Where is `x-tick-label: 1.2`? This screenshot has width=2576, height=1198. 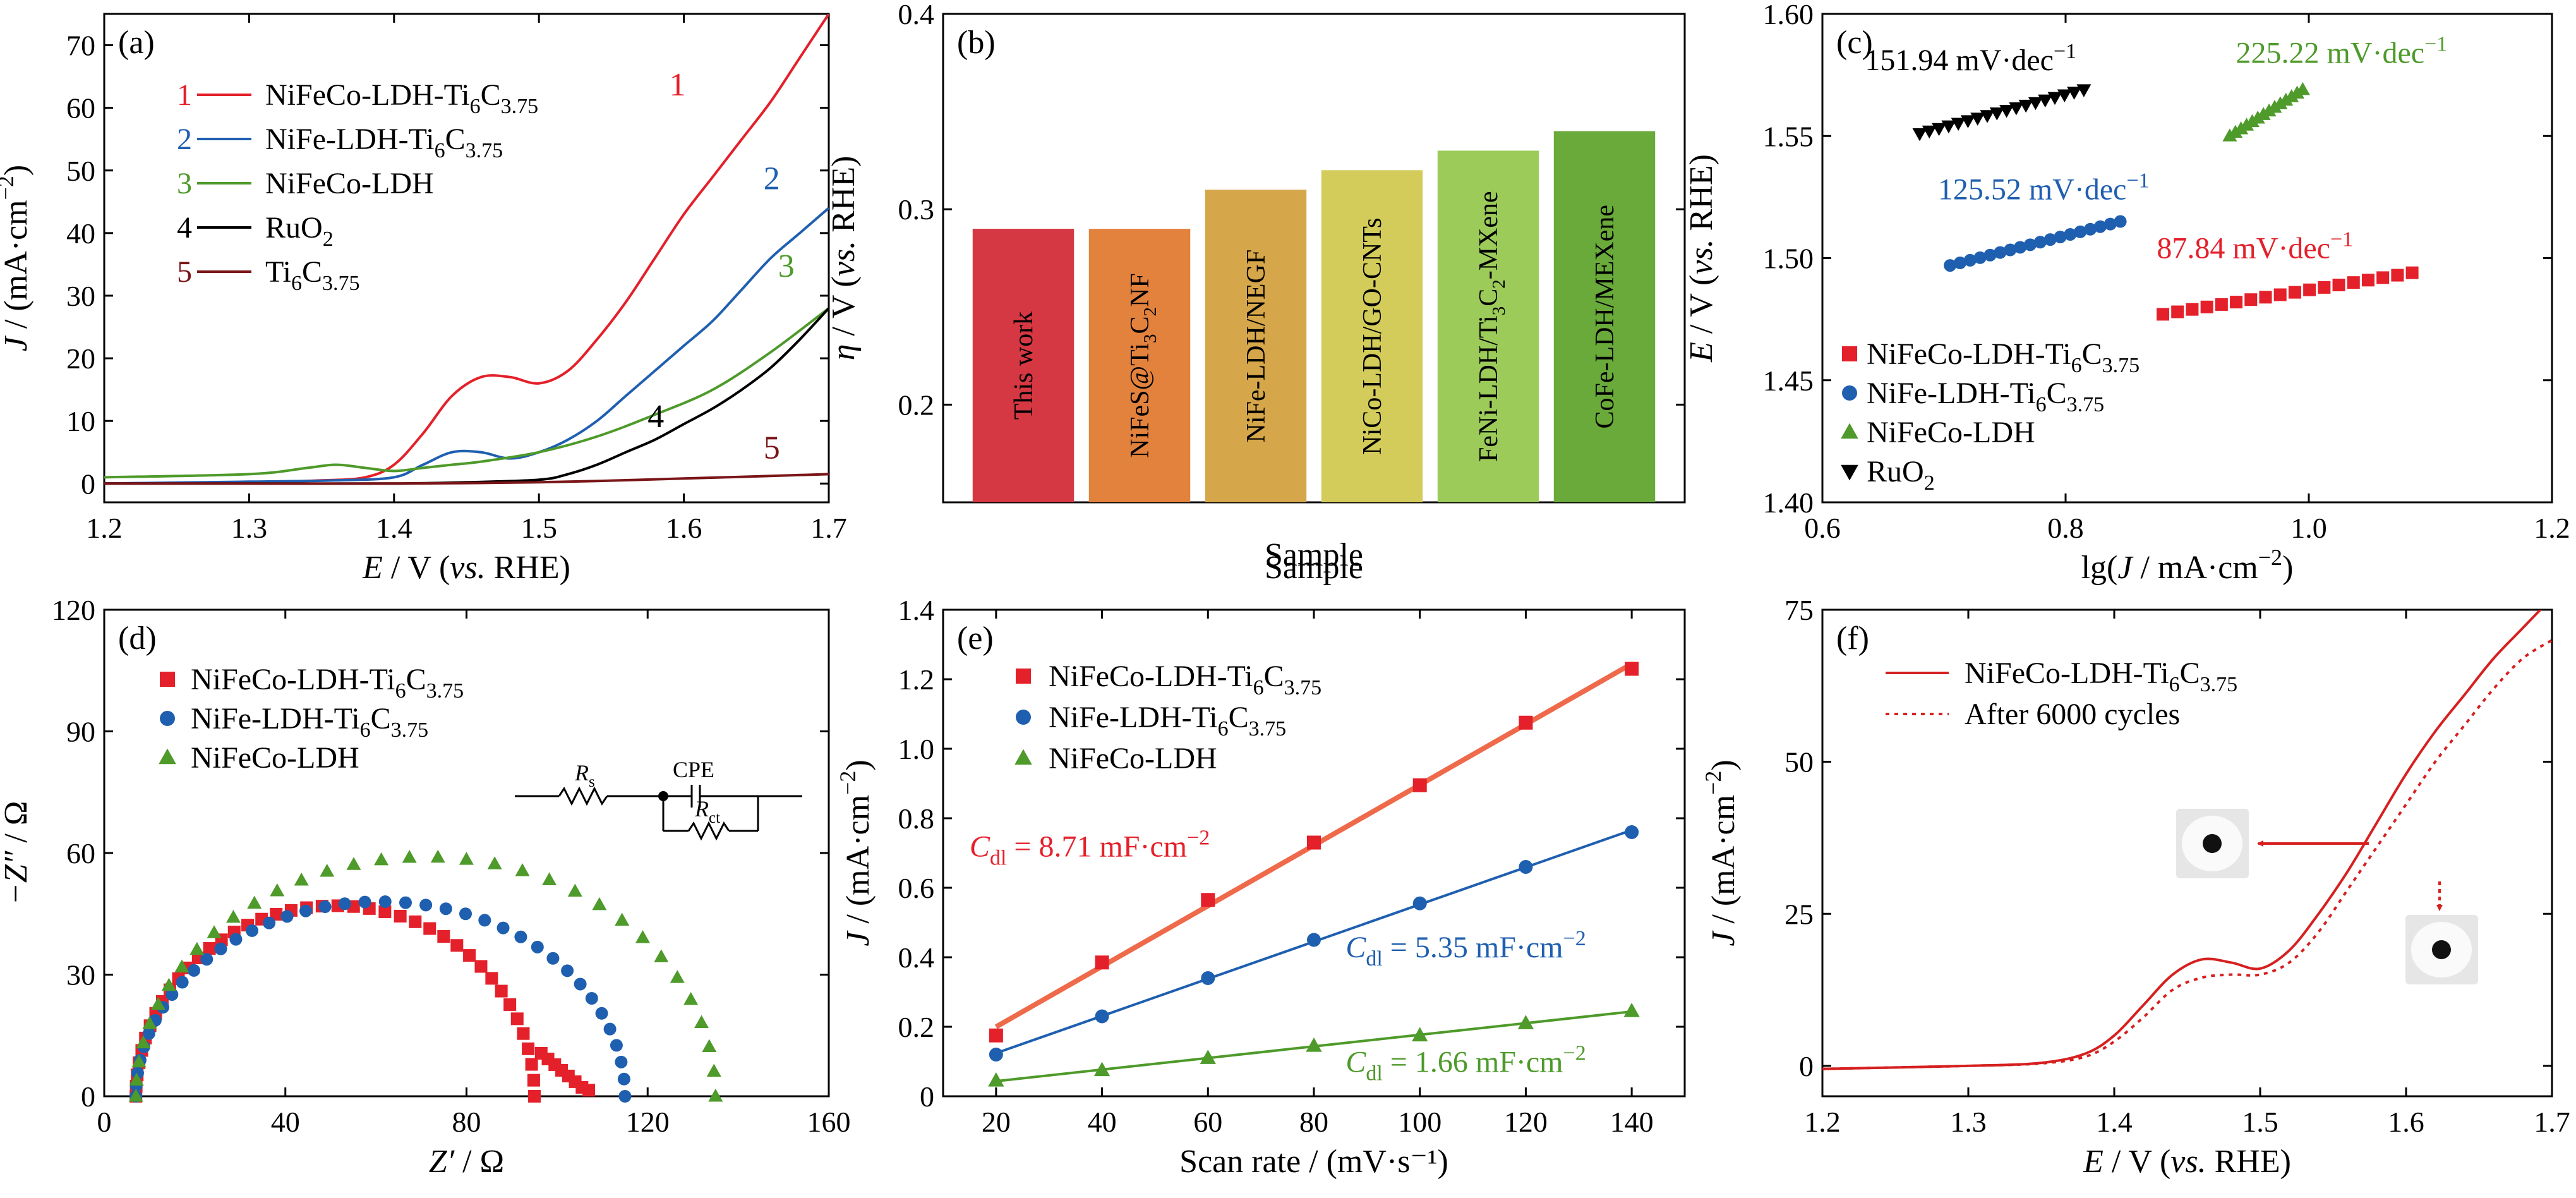
x-tick-label: 1.2 is located at coordinates (1822, 1122).